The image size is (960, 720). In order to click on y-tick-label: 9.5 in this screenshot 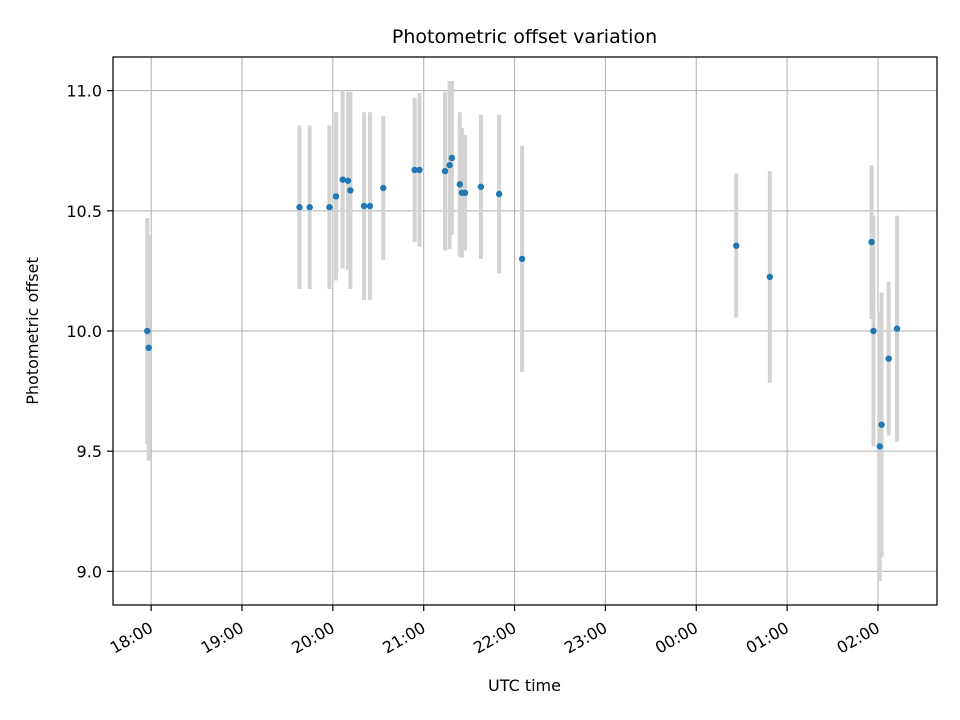, I will do `click(89, 451)`.